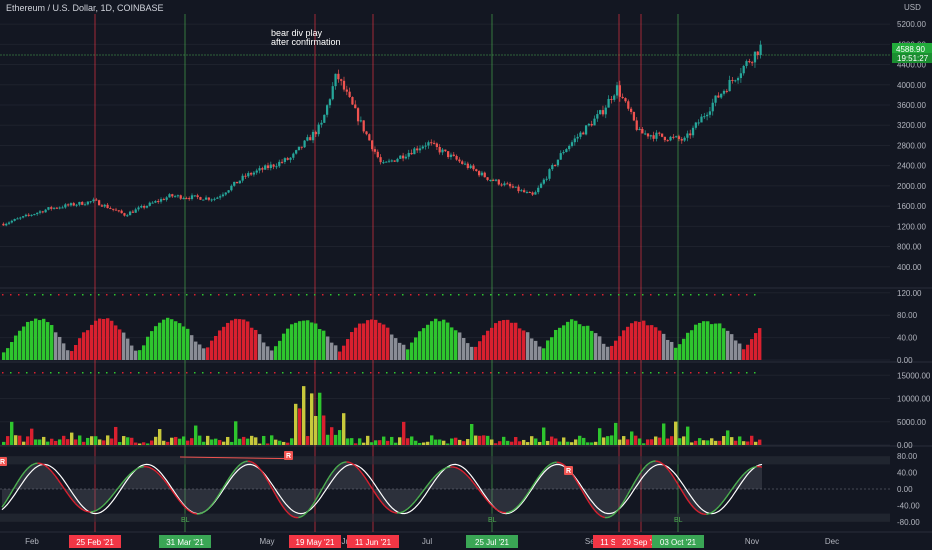 This screenshot has height=550, width=932. Describe the element at coordinates (492, 542) in the screenshot. I see `event-date-label: 25 Jul '21` at that location.